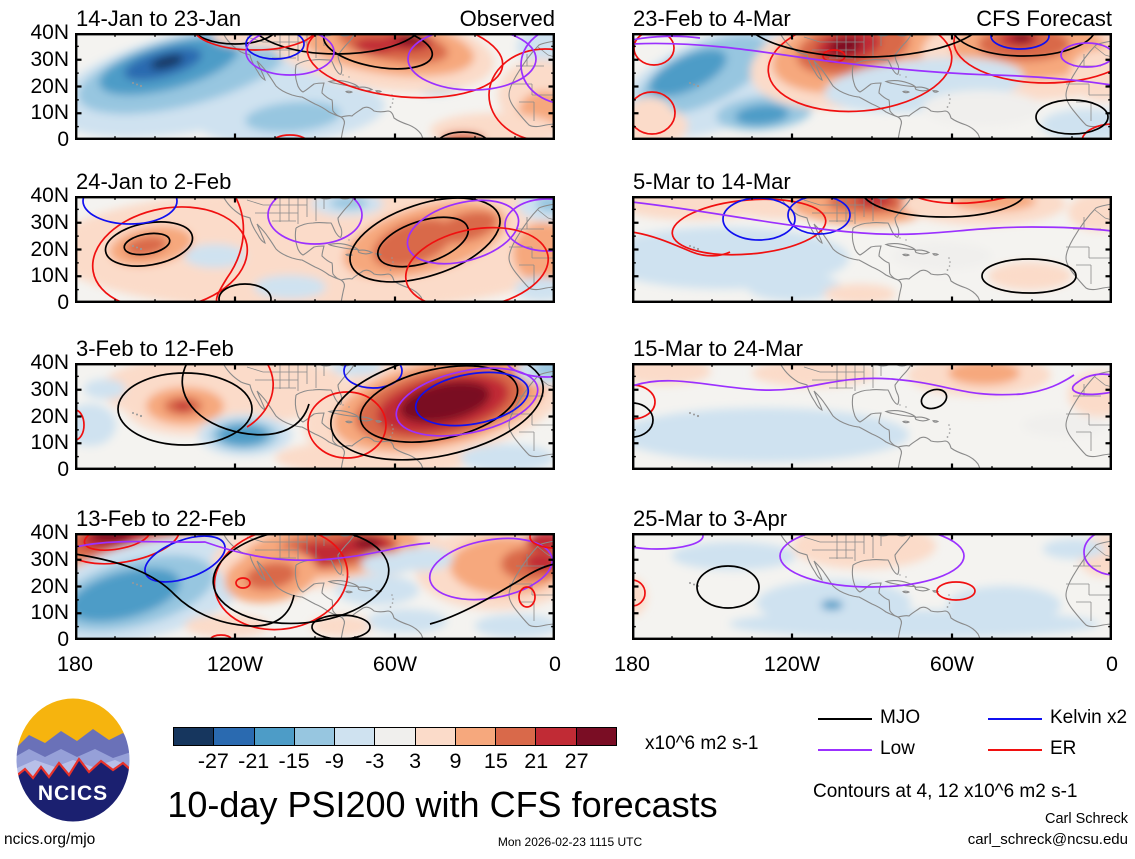  What do you see at coordinates (375, 761) in the screenshot?
I see `colorbar-tick-label: -3` at bounding box center [375, 761].